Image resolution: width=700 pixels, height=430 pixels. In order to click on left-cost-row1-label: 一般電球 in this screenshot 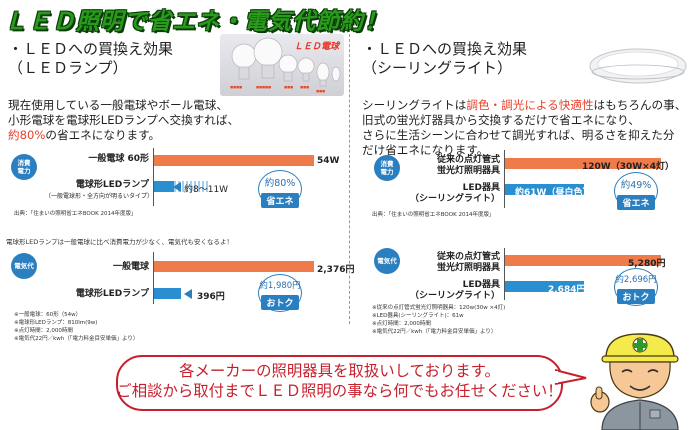, I will do `click(130, 267)`.